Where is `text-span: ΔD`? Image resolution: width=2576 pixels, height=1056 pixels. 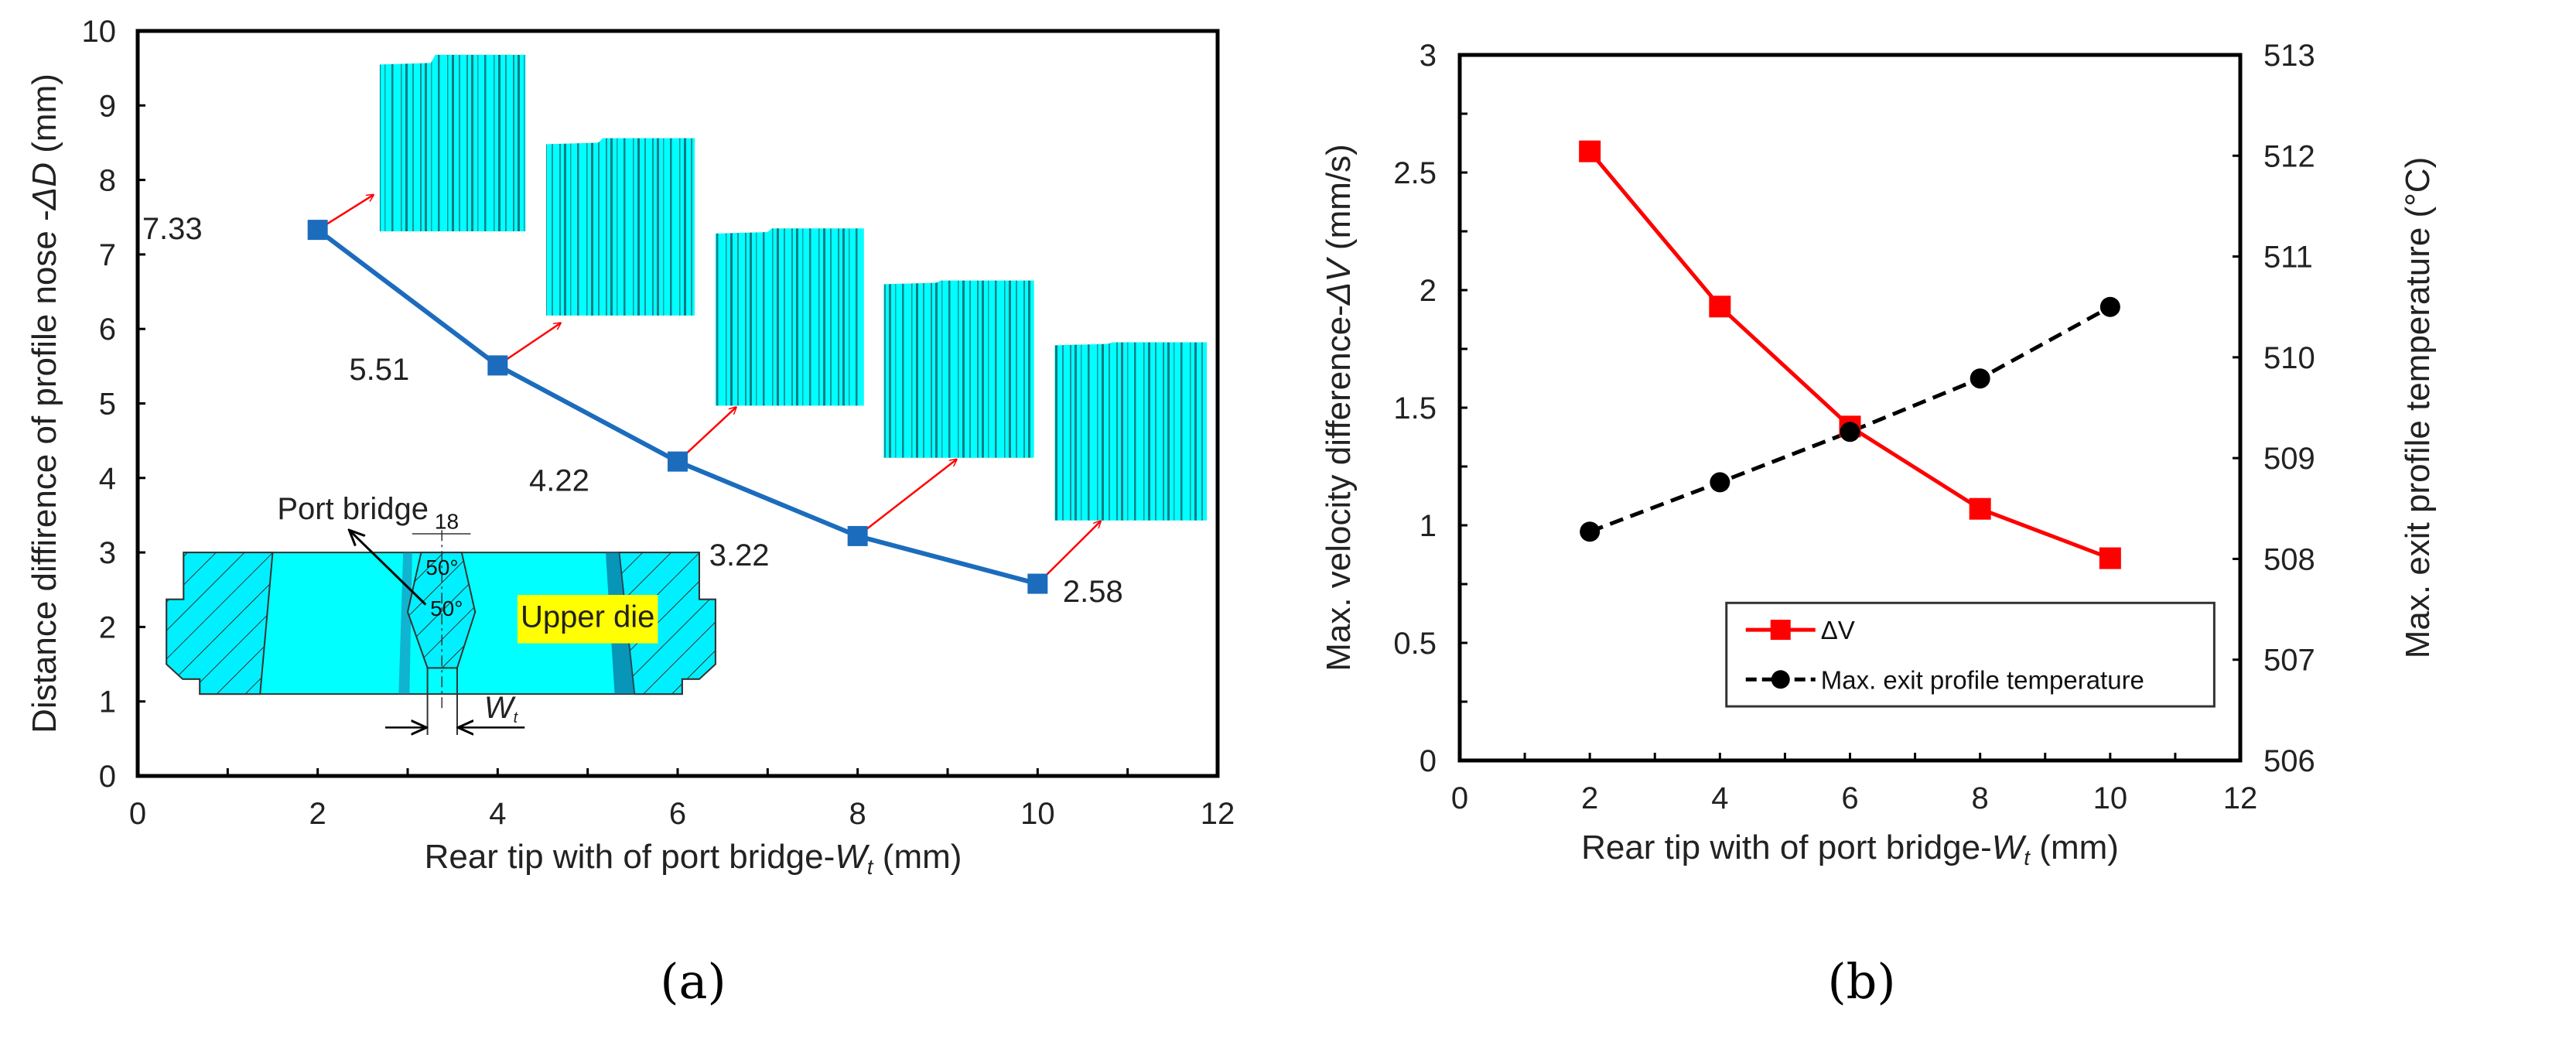
text-span: ΔD is located at coordinates (44, 186).